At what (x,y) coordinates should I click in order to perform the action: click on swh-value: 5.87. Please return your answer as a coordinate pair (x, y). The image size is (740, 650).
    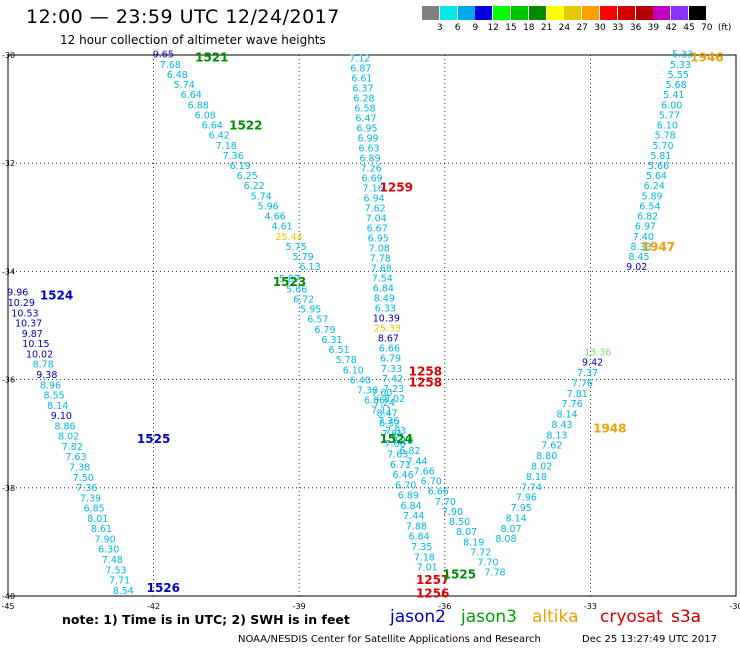
    Looking at the image, I should click on (289, 279).